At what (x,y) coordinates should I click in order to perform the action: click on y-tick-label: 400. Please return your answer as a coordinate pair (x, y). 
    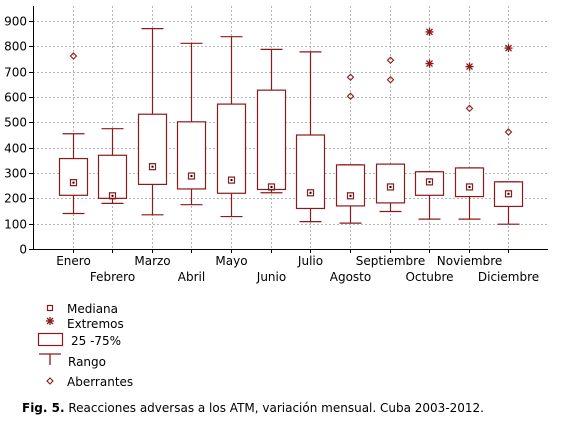
    Looking at the image, I should click on (15, 149).